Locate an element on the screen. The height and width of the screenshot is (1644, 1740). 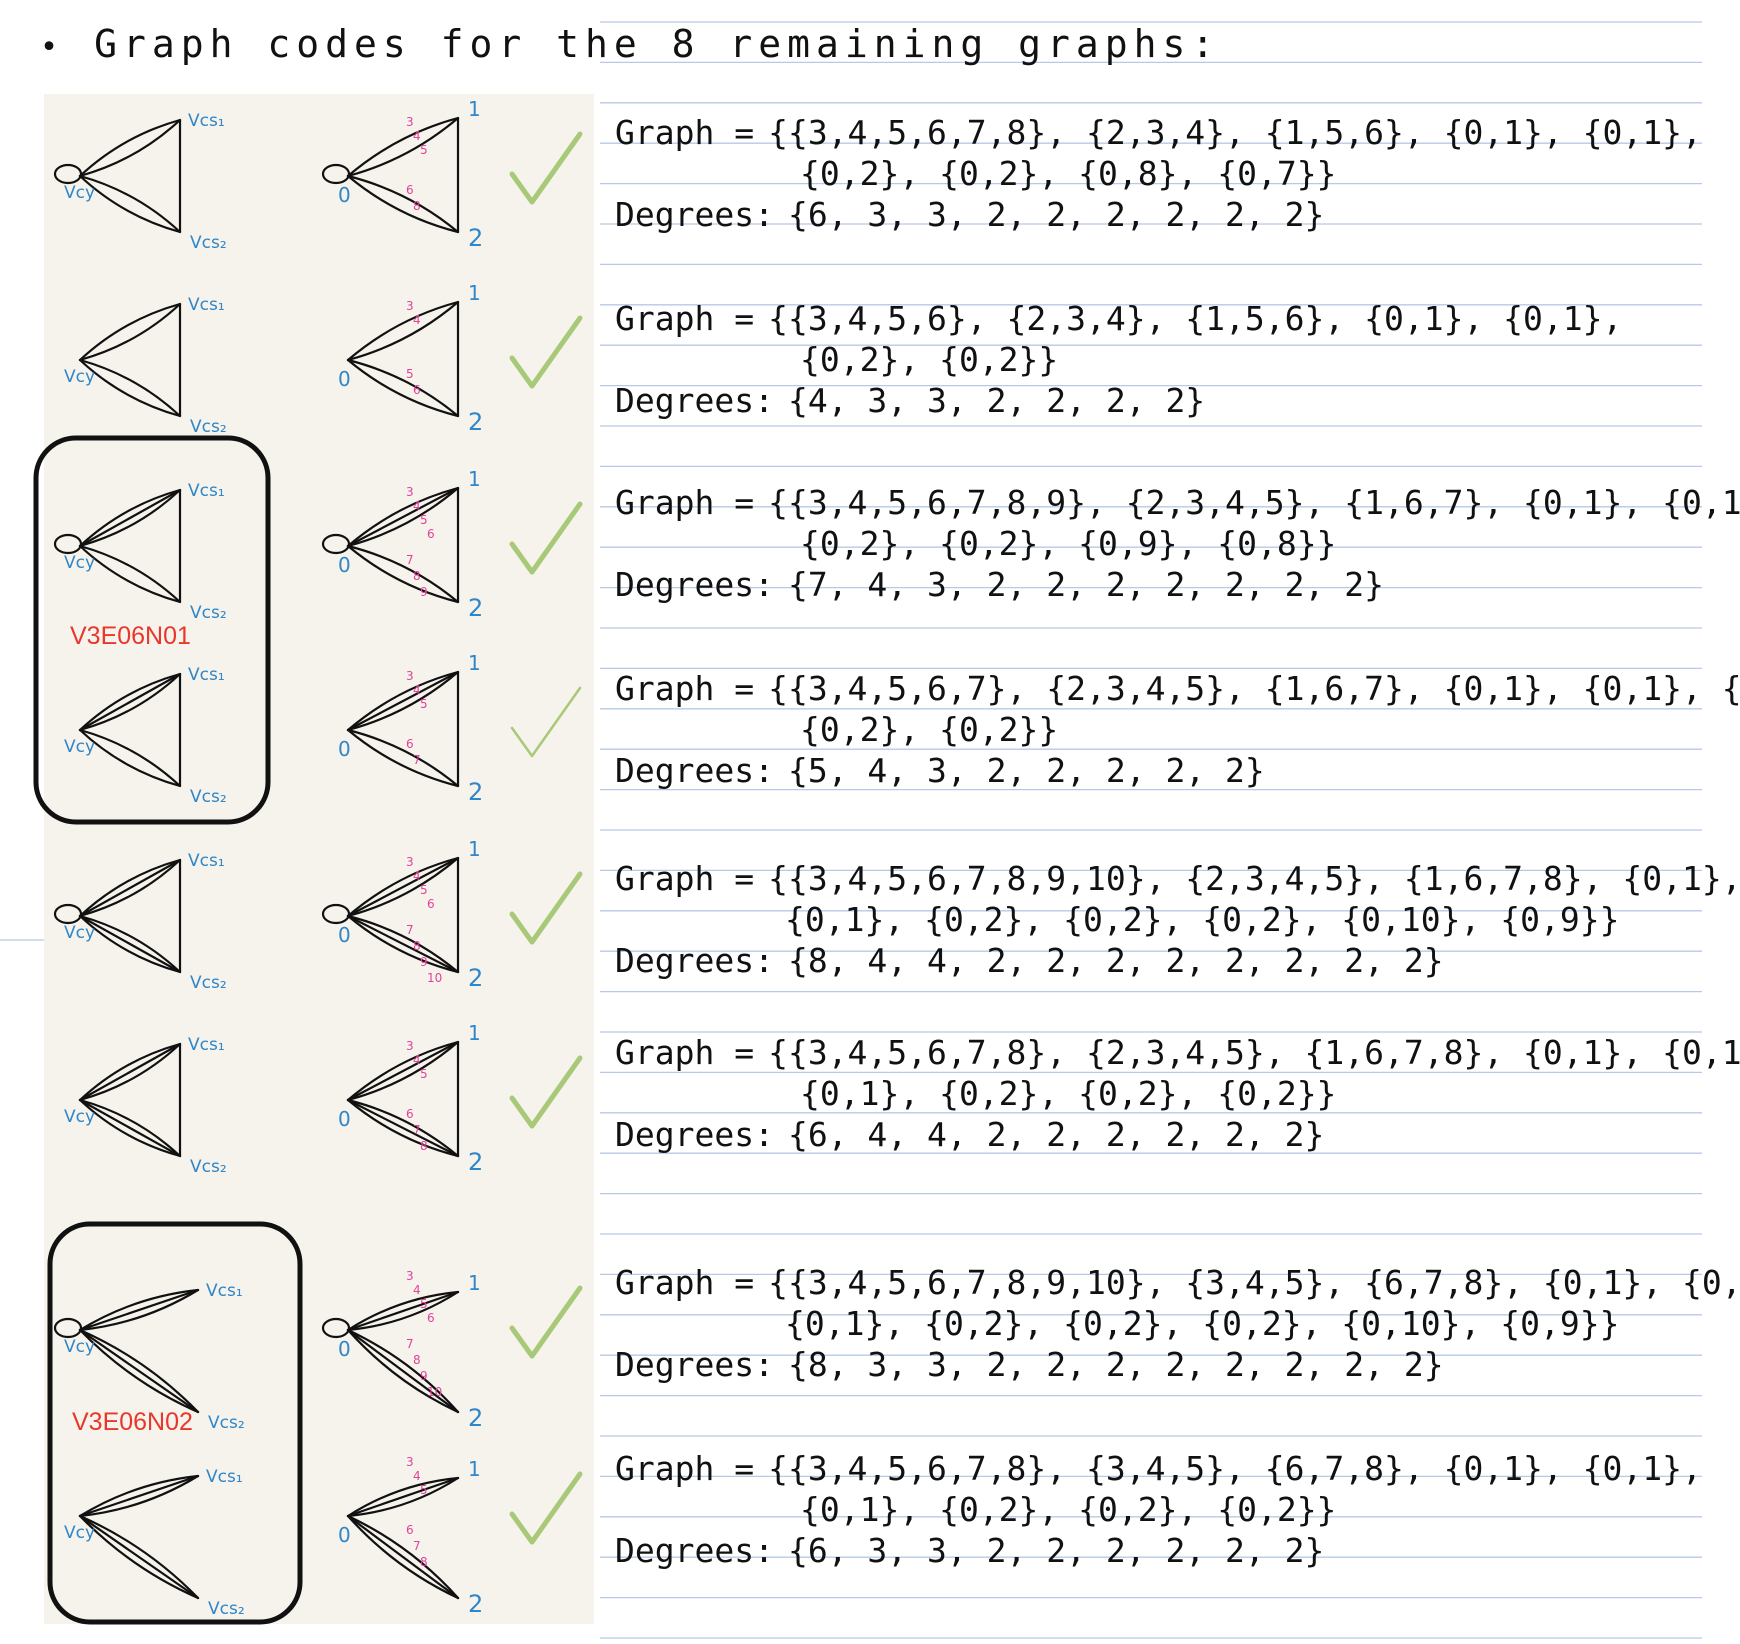
graph-row-4: Vcs₁ Vcs₂ Vcy 0 1 2 345 6 7 is located at coordinates (323, 729).